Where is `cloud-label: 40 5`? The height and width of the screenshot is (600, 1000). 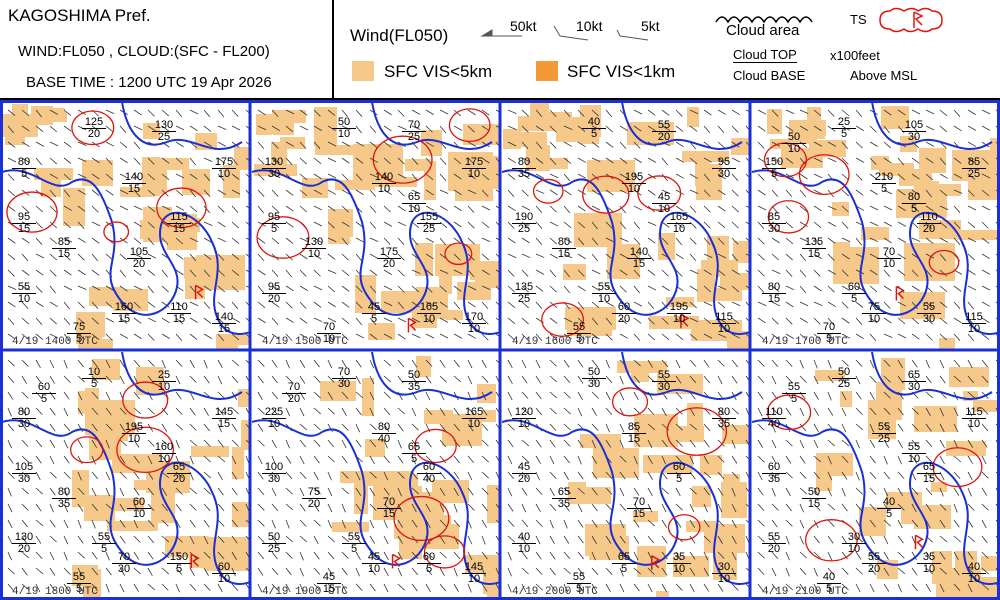 cloud-label: 40 5 is located at coordinates (889, 508).